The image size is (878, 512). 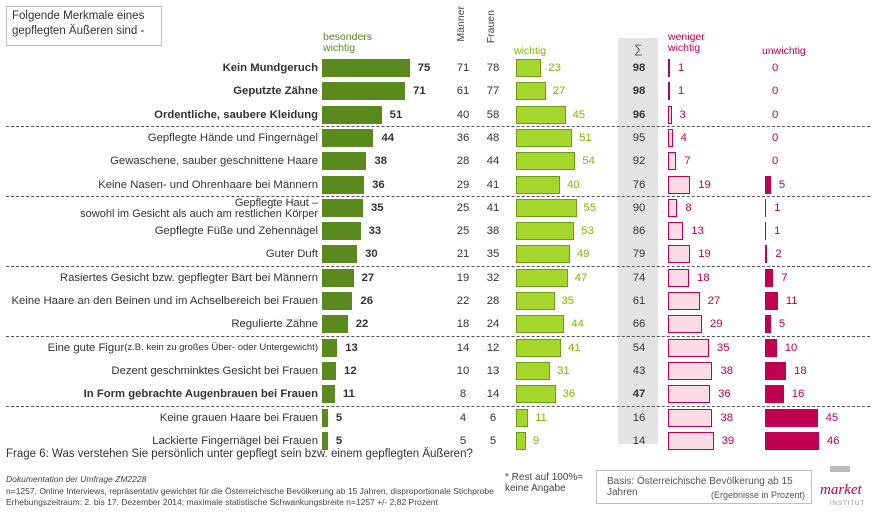 I want to click on value-frauen: 35, so click(x=493, y=254).